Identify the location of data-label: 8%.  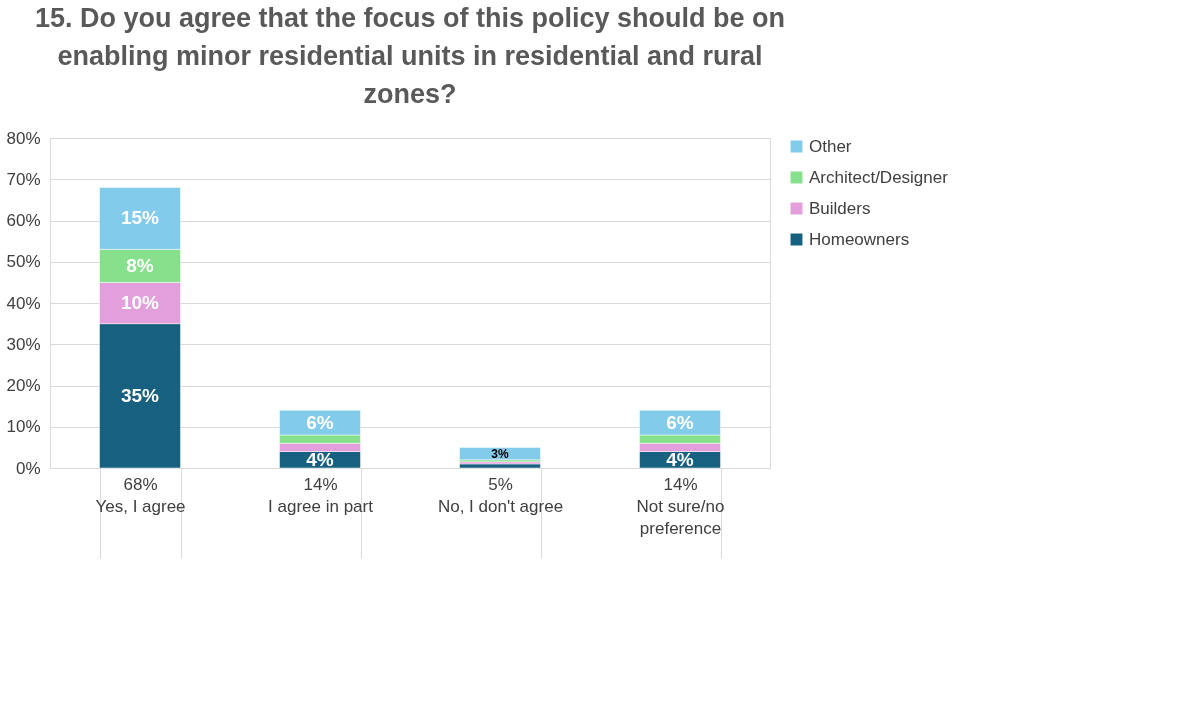
(140, 265).